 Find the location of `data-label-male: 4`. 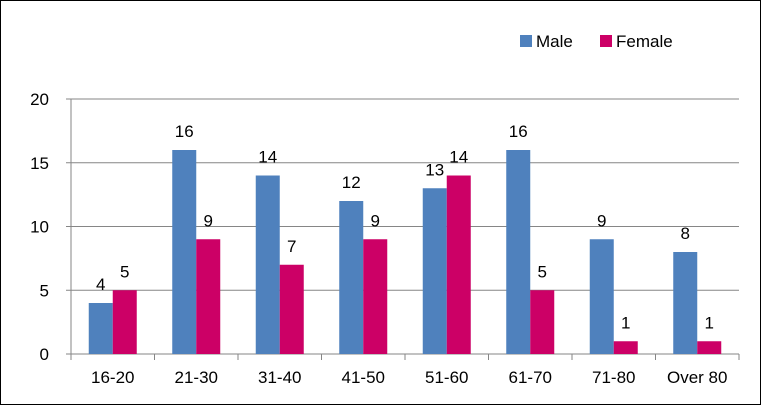

data-label-male: 4 is located at coordinates (100, 284).